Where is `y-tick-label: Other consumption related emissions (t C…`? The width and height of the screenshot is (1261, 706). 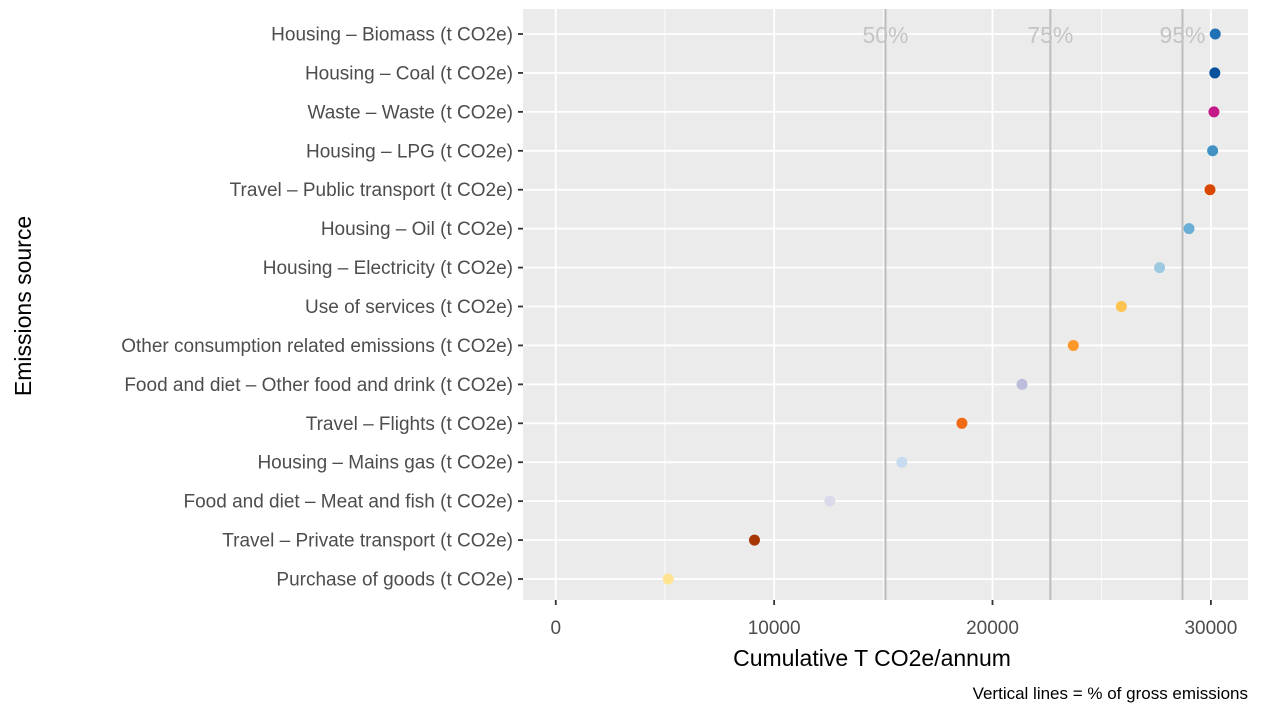
y-tick-label: Other consumption related emissions (t C… is located at coordinates (317, 346).